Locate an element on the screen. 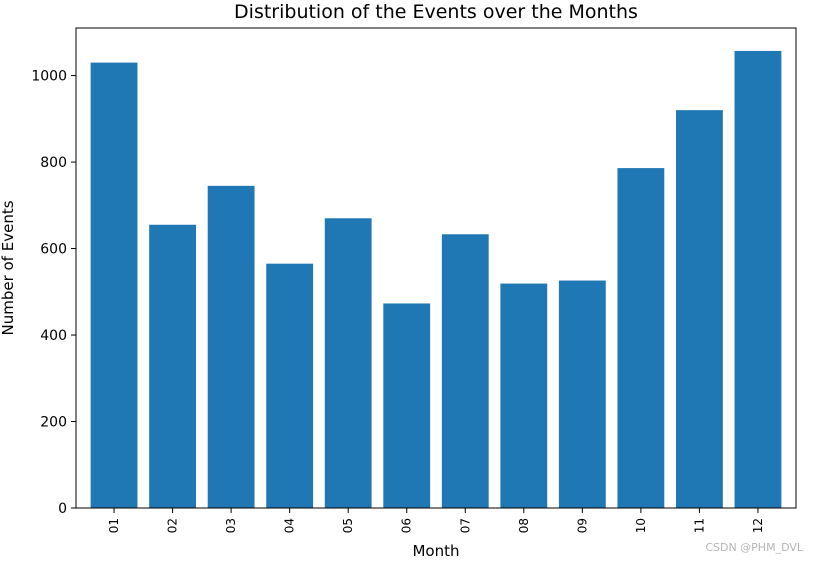 The width and height of the screenshot is (819, 563). y-axis: 0 200 400 600 800 1000 is located at coordinates (53, 293).